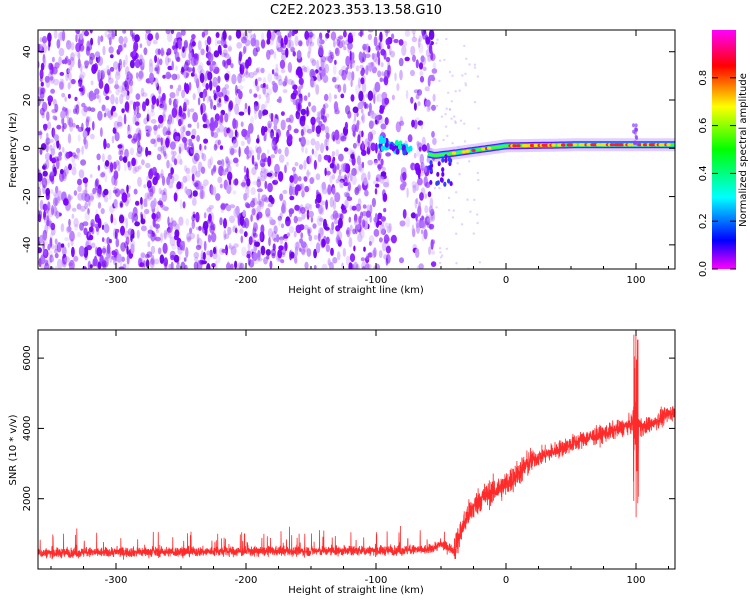 The height and width of the screenshot is (600, 750). I want to click on snr-xtick-label: 100, so click(635, 580).